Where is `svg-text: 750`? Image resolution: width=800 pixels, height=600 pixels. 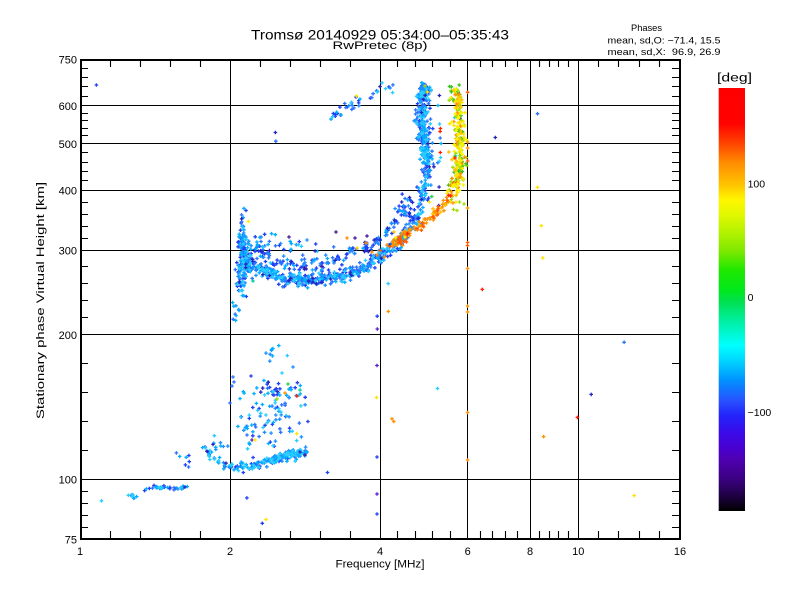 svg-text: 750 is located at coordinates (68, 60).